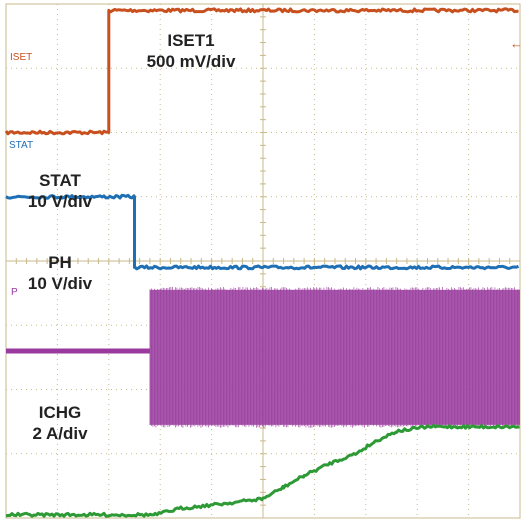 Image resolution: width=524 pixels, height=522 pixels. Describe the element at coordinates (60, 273) in the screenshot. I see `ph-label: PH 10 V/div` at that location.